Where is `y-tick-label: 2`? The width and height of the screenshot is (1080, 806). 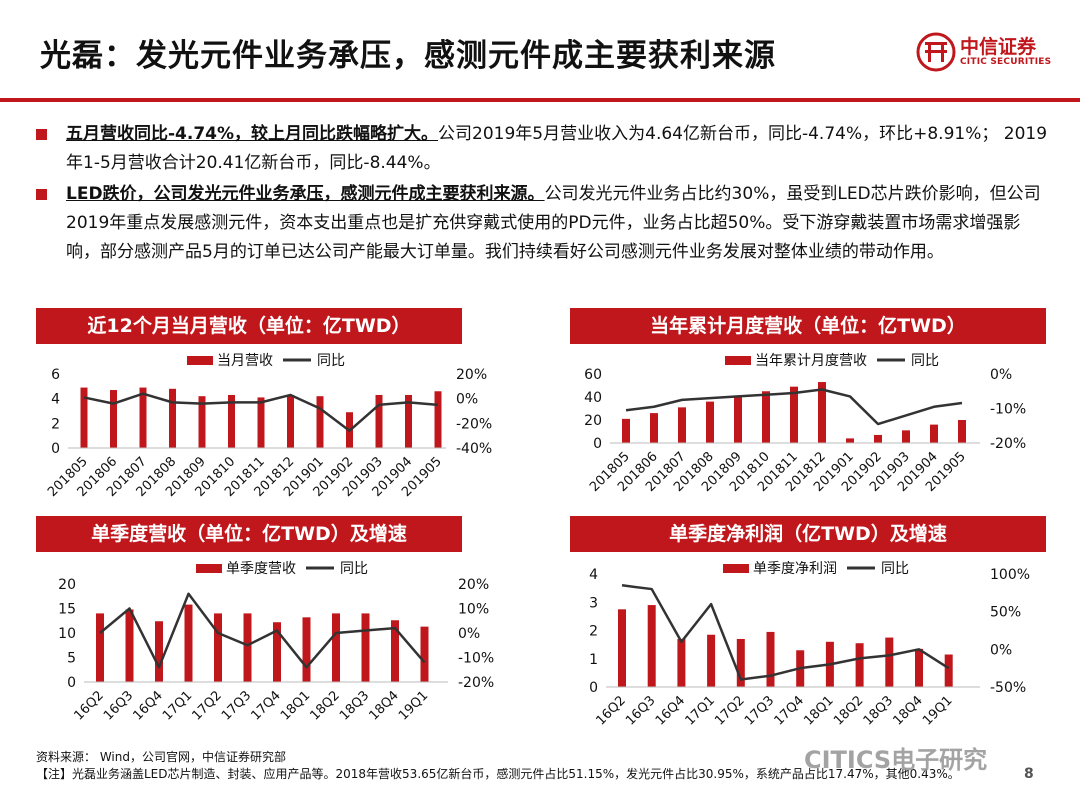 y-tick-label: 2 is located at coordinates (593, 632).